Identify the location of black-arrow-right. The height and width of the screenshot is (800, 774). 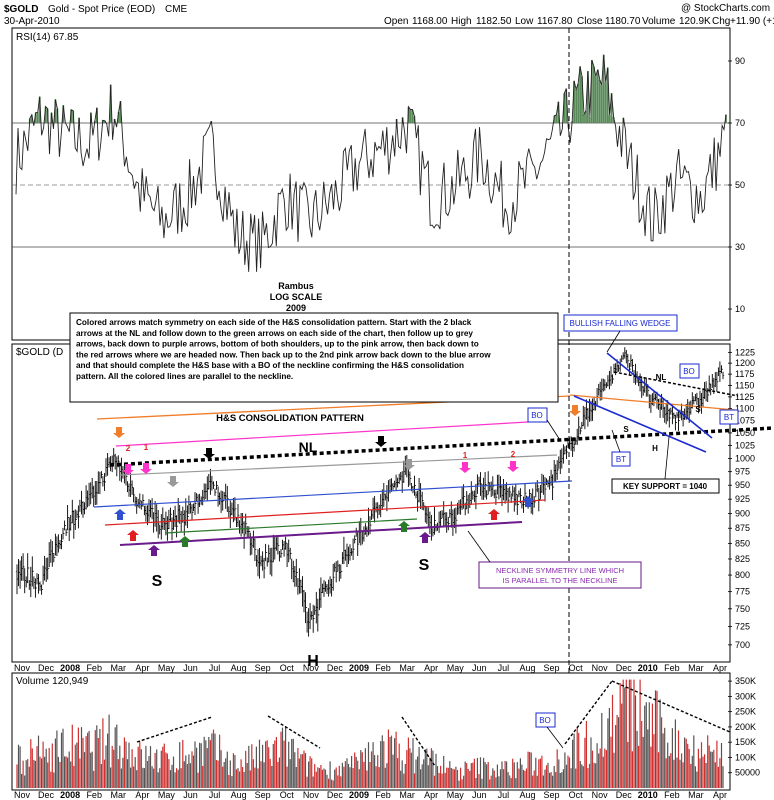
(381, 441).